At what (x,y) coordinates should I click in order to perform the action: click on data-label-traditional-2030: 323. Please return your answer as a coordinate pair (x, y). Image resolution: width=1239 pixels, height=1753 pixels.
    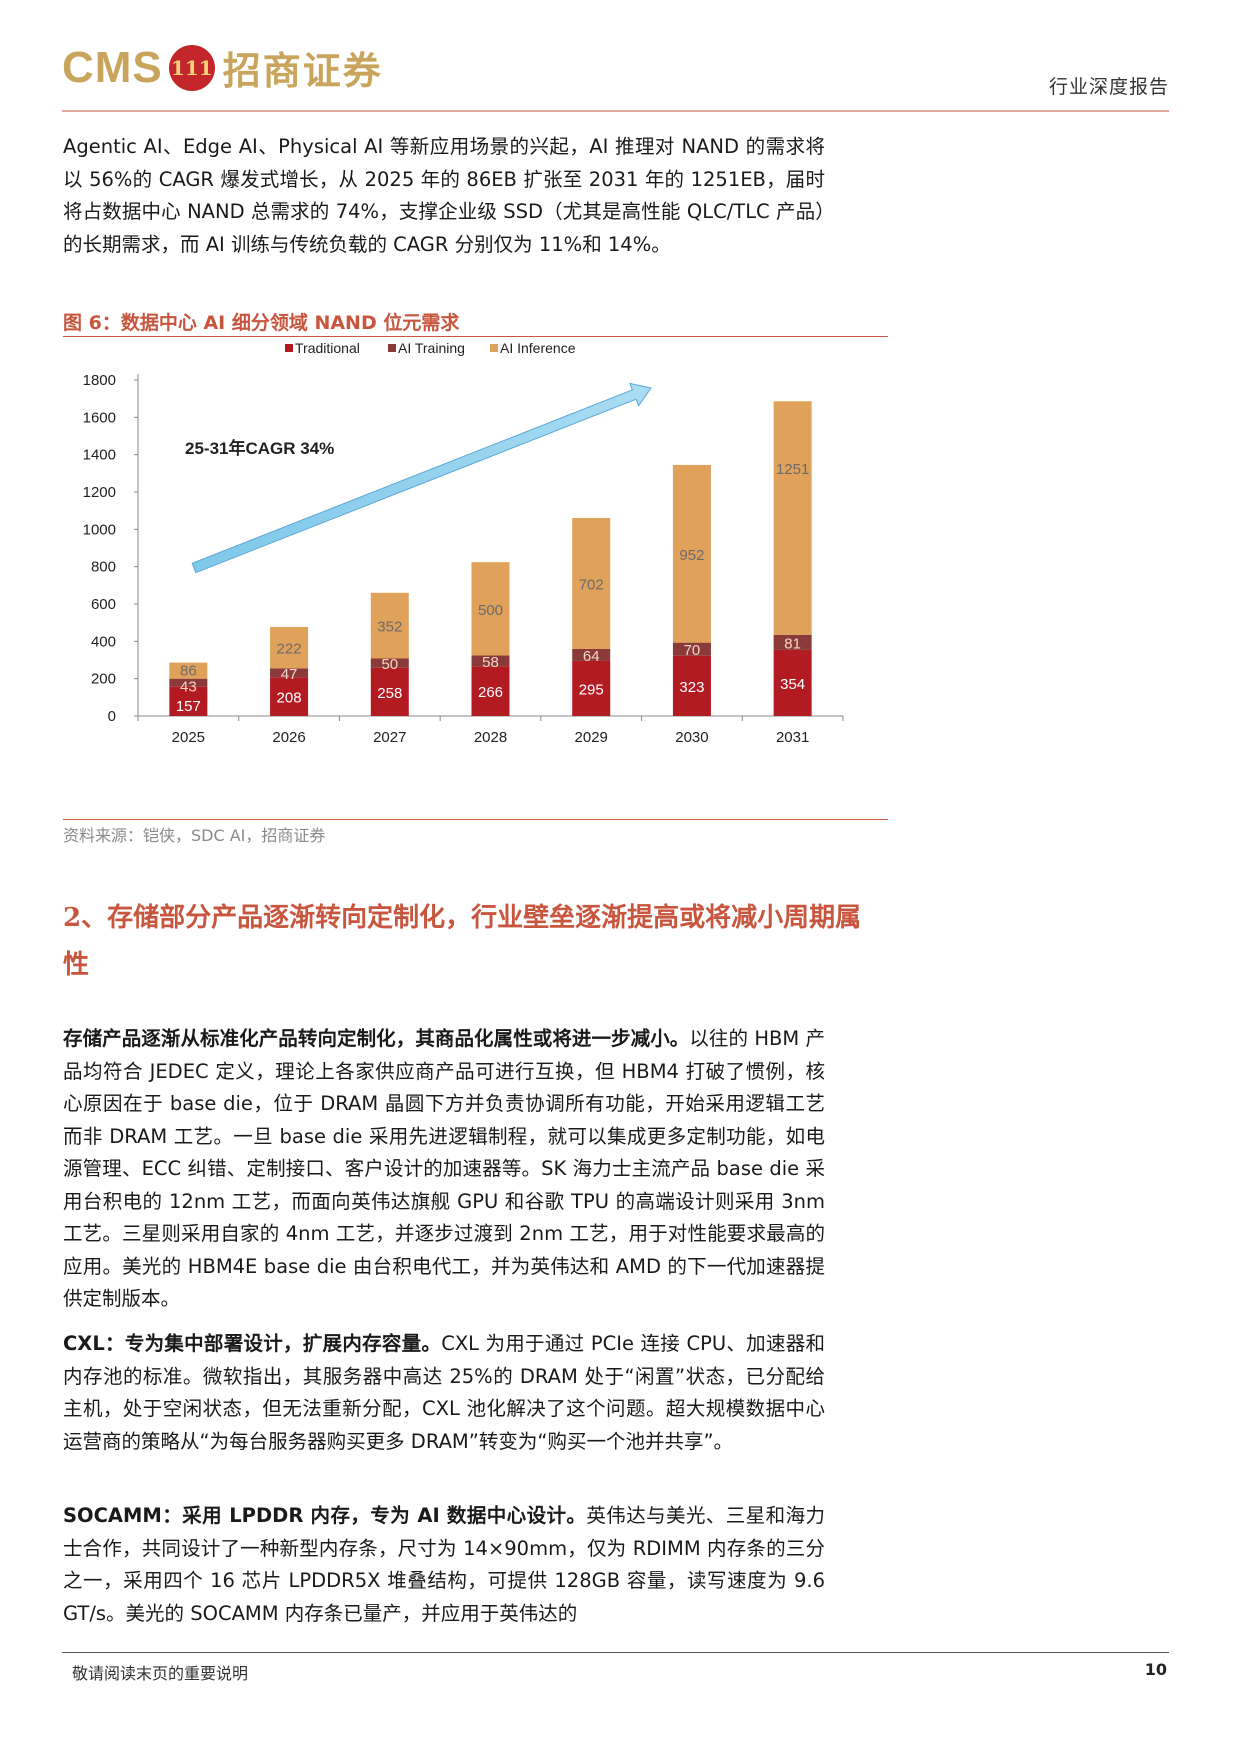
    Looking at the image, I should click on (691, 687).